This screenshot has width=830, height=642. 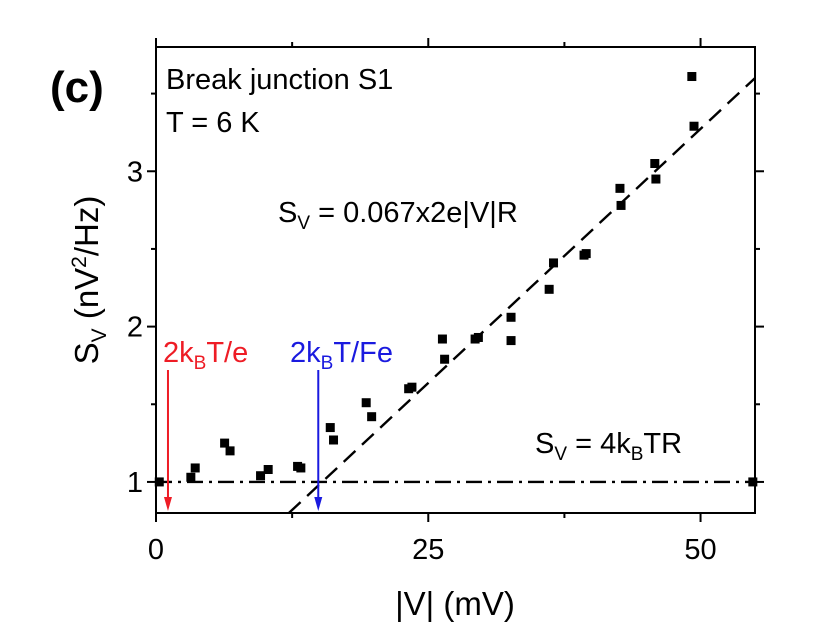 I want to click on ylabel-rest2: /Hz), so click(x=86, y=226).